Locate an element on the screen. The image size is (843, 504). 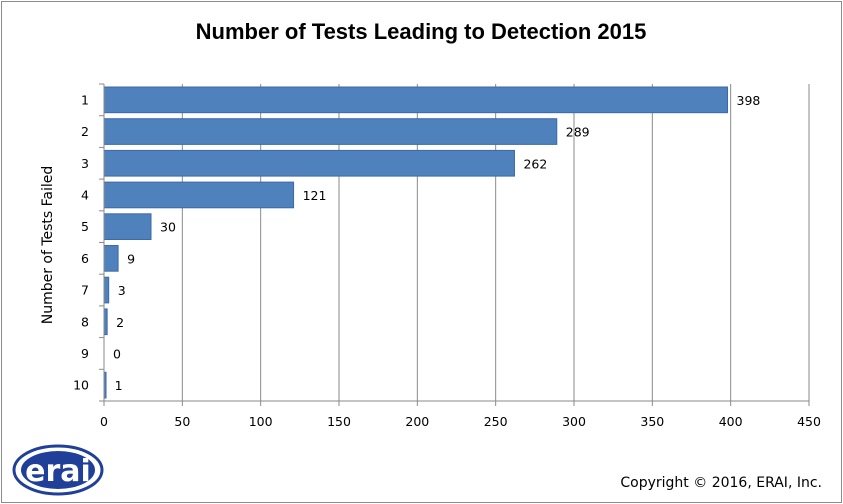
x-tick-label: 100 is located at coordinates (261, 421).